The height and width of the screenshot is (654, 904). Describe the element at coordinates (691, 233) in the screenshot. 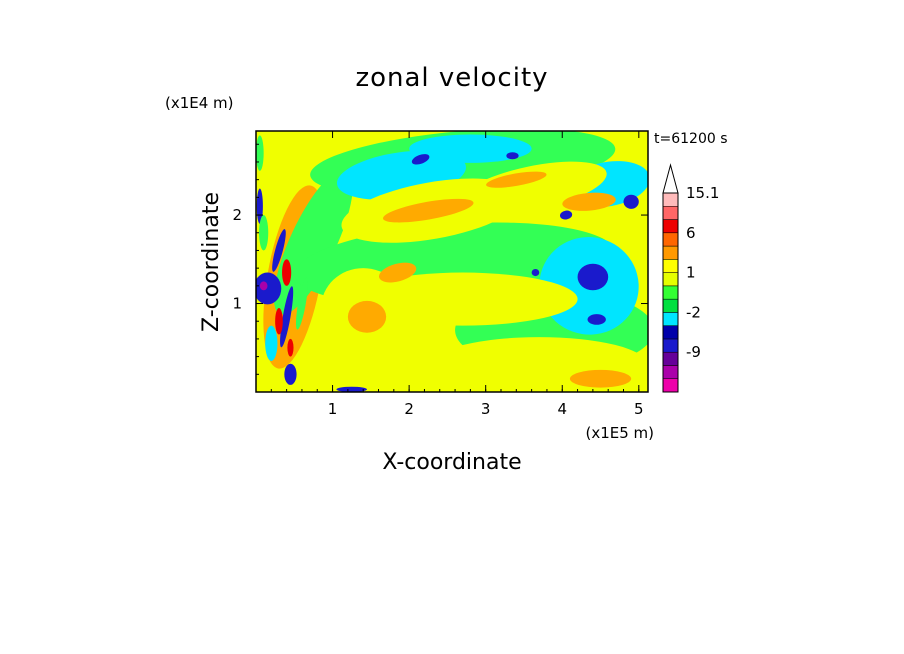

I see `colorbar-tick-label: 6` at that location.